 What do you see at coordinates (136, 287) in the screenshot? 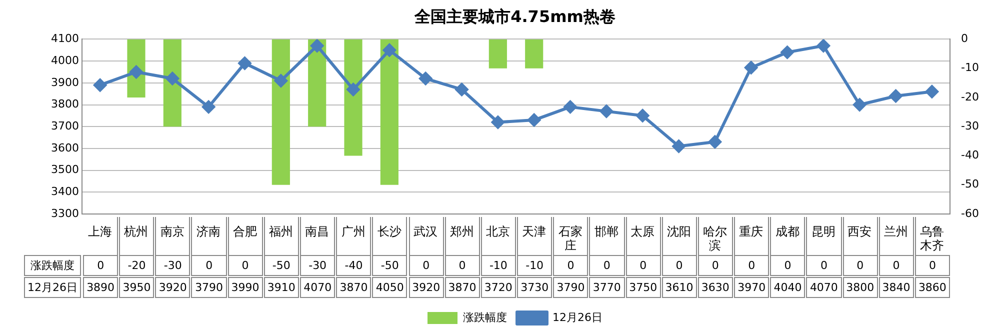
I see `data-label: 3950` at bounding box center [136, 287].